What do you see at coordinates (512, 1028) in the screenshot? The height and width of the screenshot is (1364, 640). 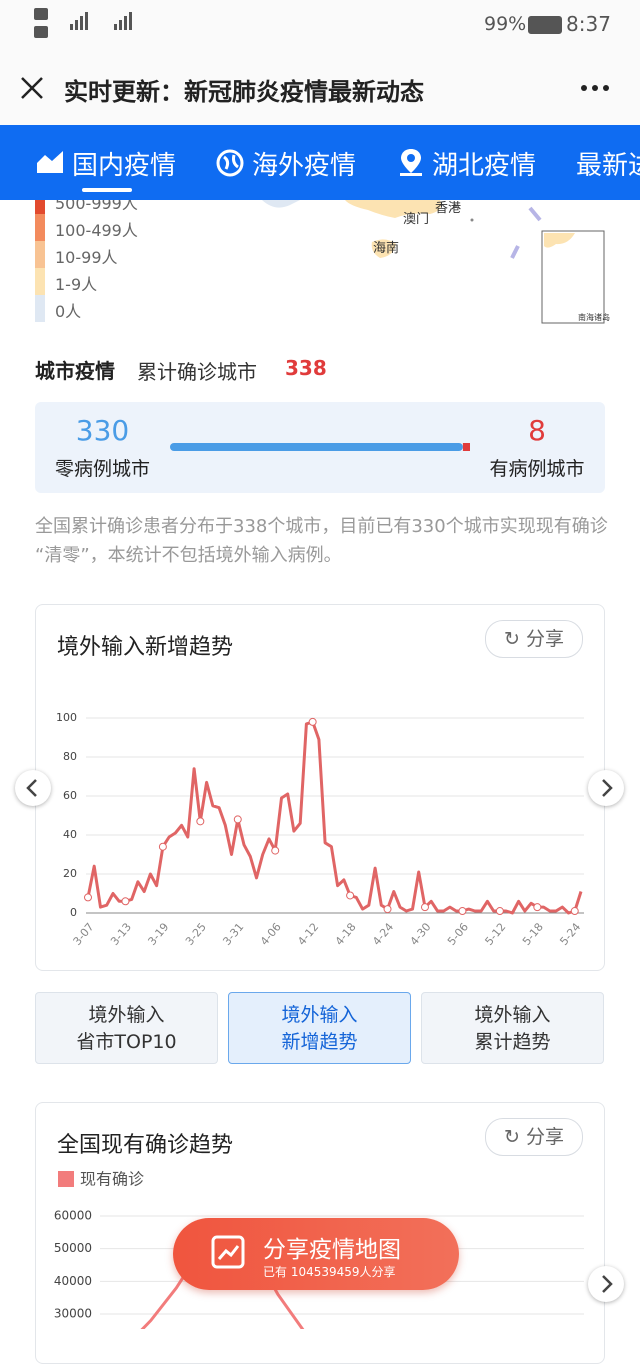 I see `tab-button: 境外输入 累计趋势` at bounding box center [512, 1028].